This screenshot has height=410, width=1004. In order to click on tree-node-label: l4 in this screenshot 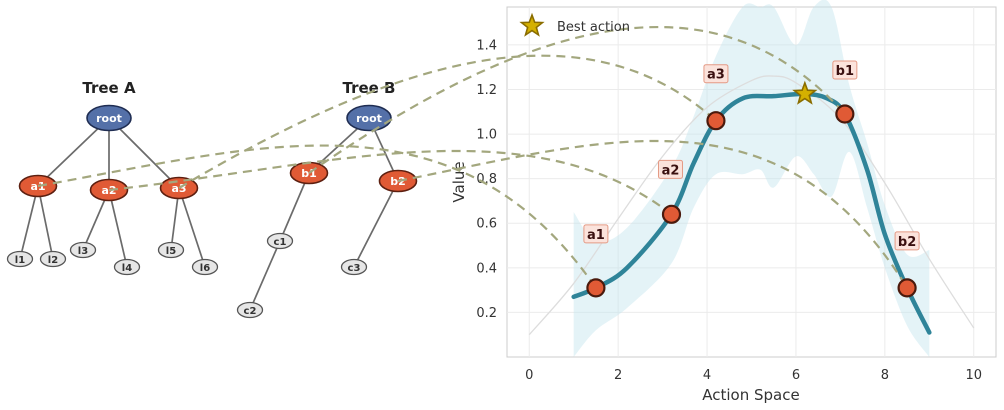, I will do `click(127, 268)`.